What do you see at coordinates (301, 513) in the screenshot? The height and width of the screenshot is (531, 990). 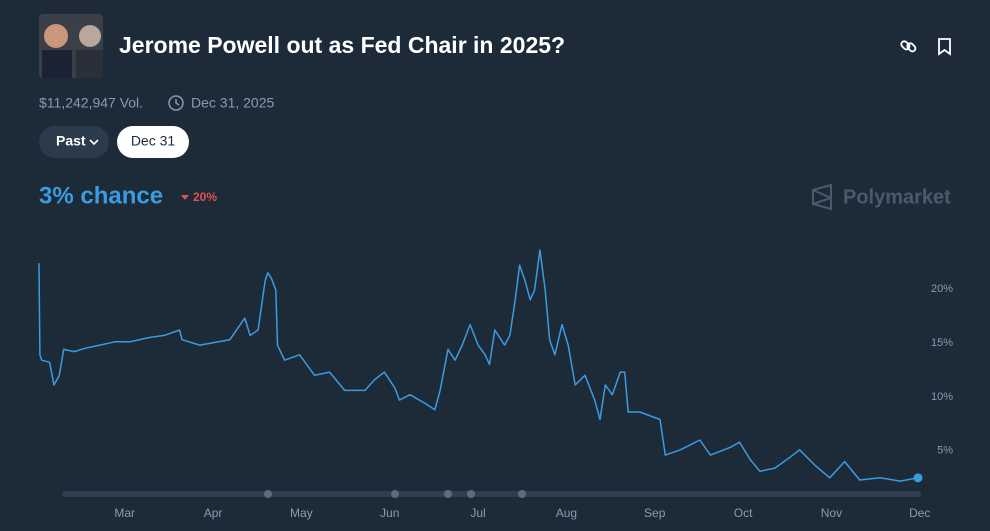 I see `x-tick-label: May` at bounding box center [301, 513].